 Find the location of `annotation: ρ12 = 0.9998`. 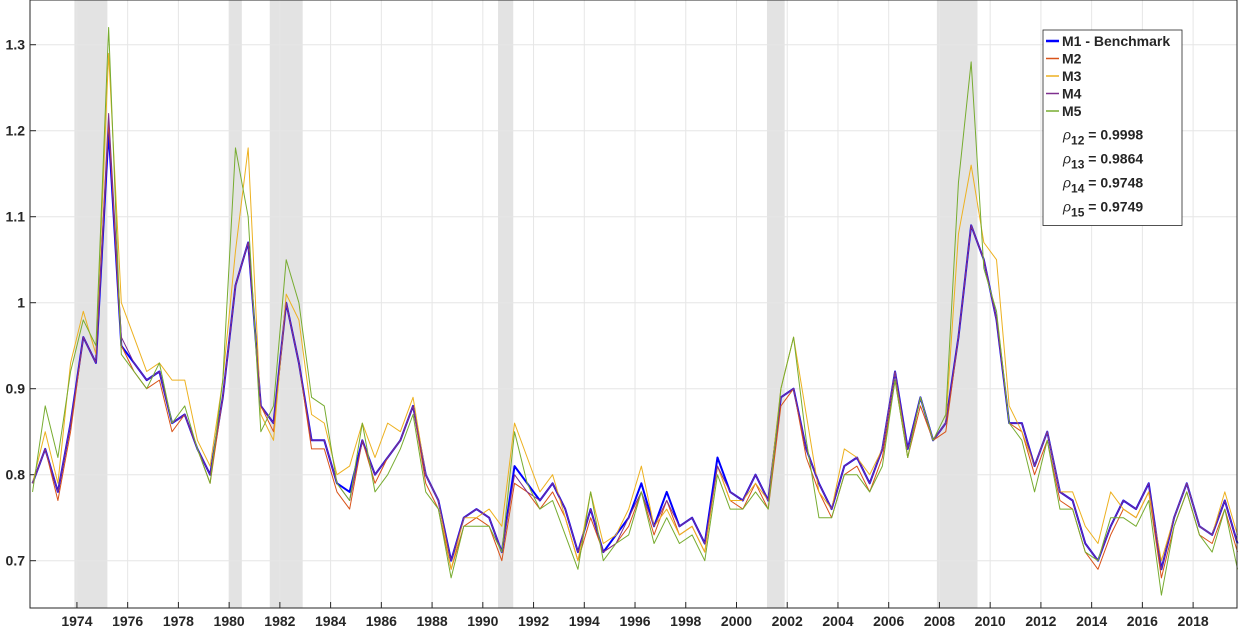

annotation: ρ12 = 0.9998 is located at coordinates (1102, 137).